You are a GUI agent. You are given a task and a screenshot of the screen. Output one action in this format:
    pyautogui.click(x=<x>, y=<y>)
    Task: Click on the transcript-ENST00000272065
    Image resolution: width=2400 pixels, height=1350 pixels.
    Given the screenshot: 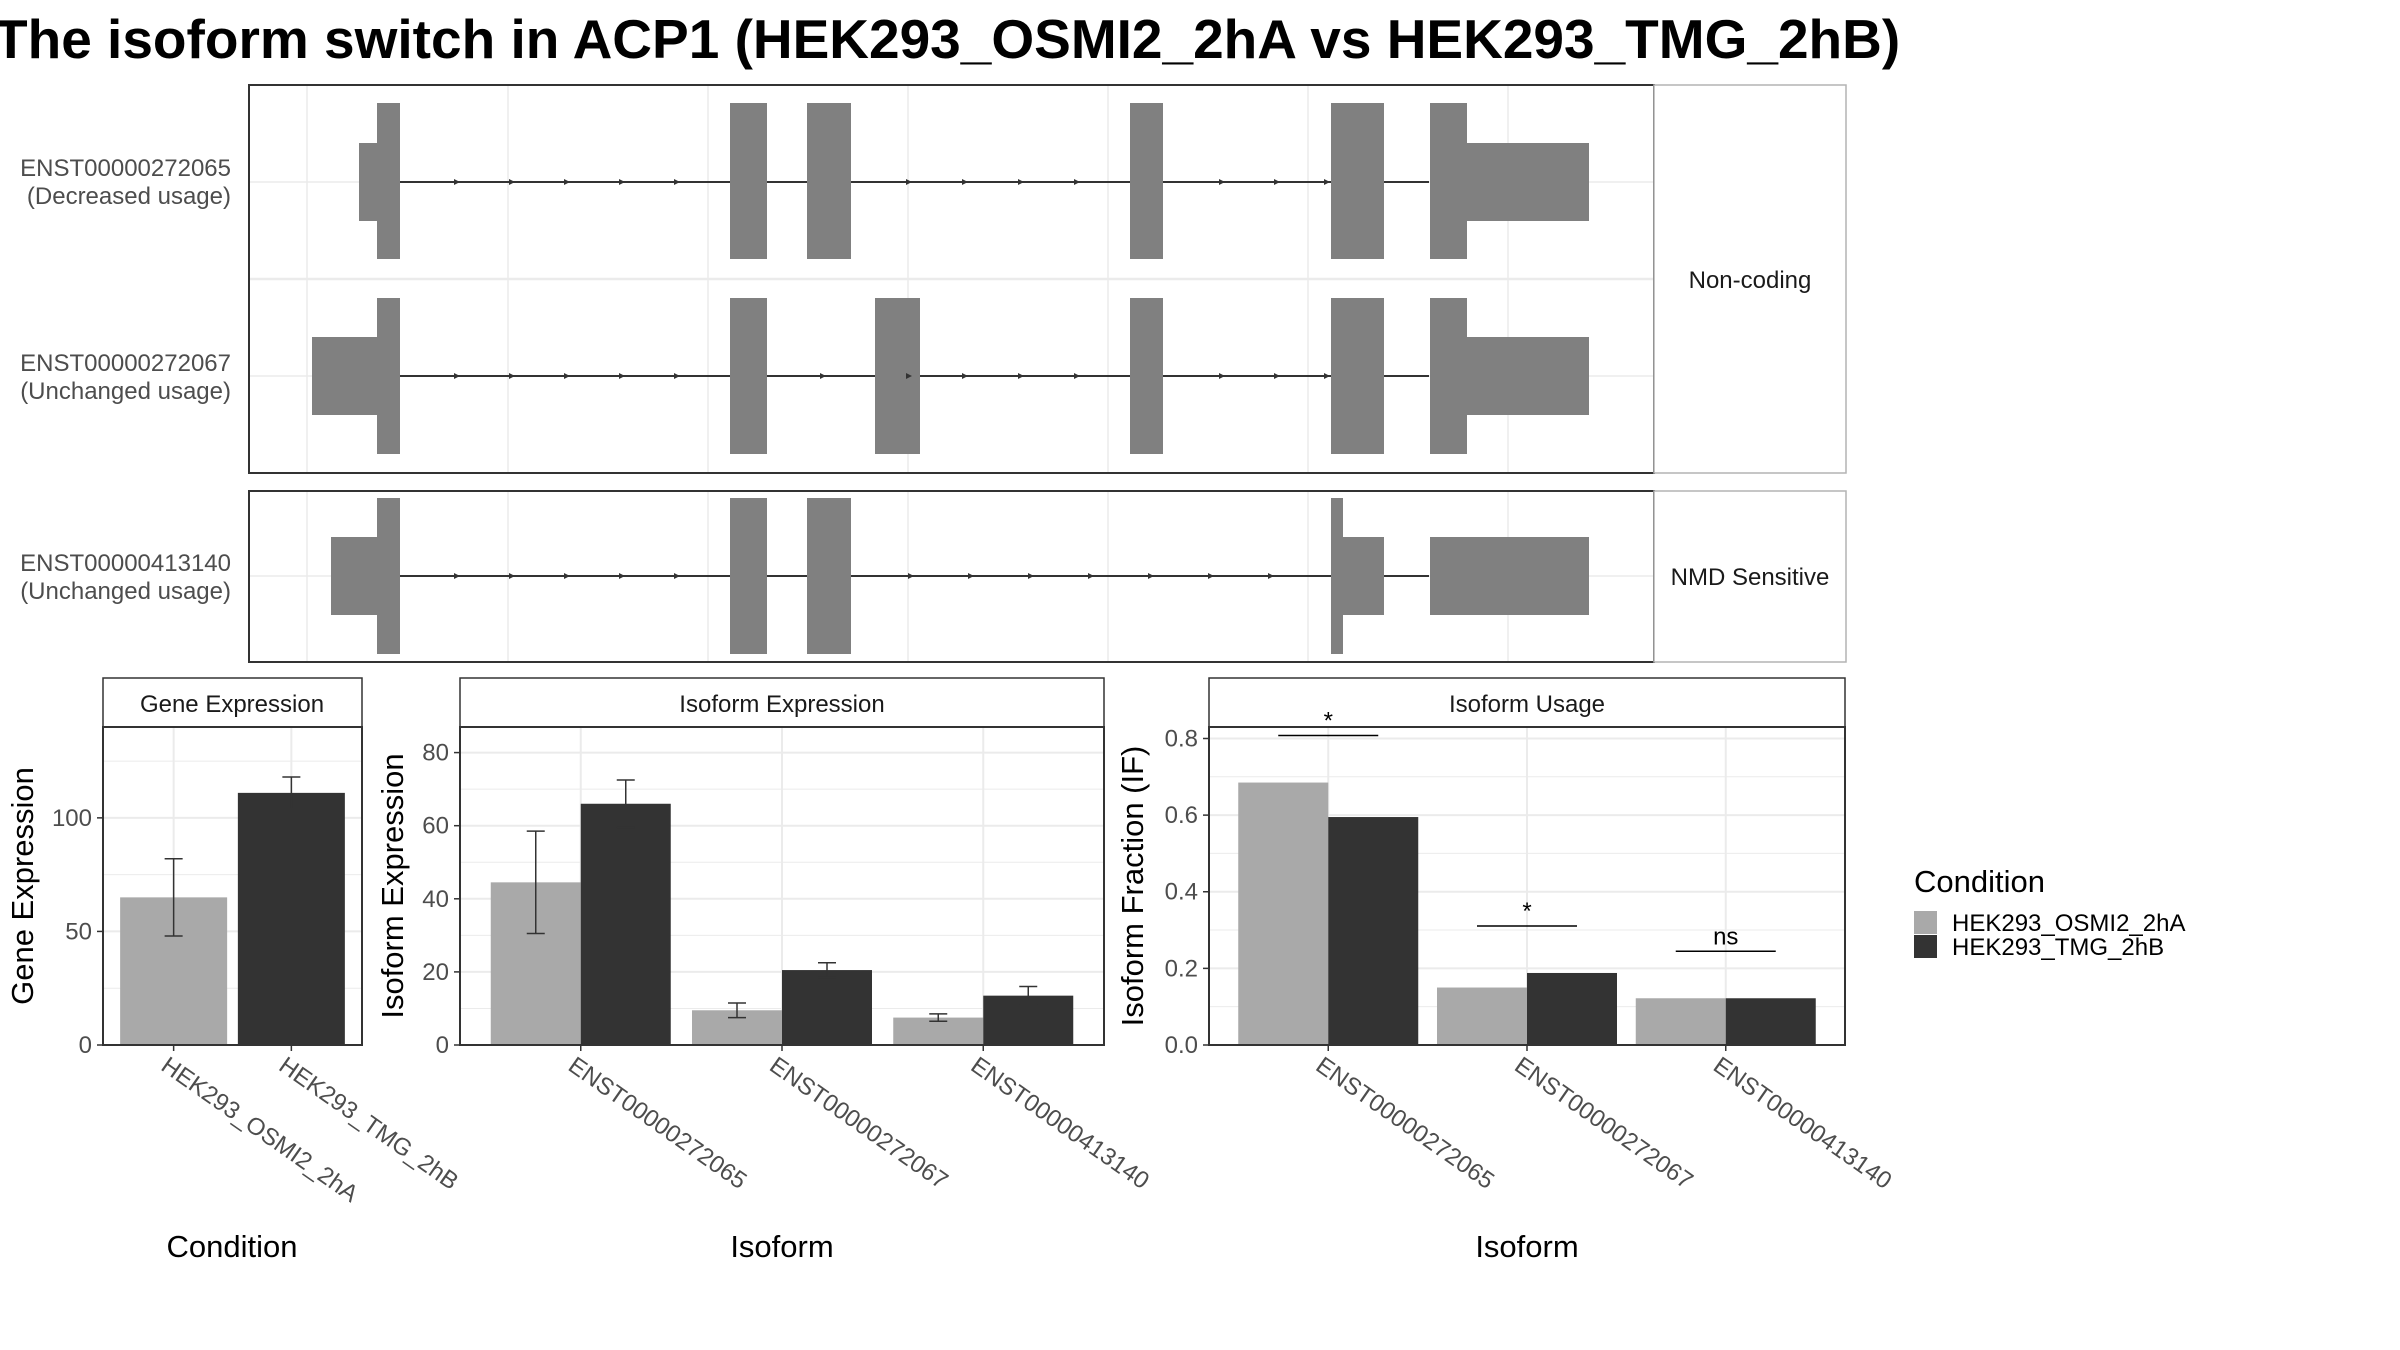 What is the action you would take?
    pyautogui.click(x=974, y=181)
    